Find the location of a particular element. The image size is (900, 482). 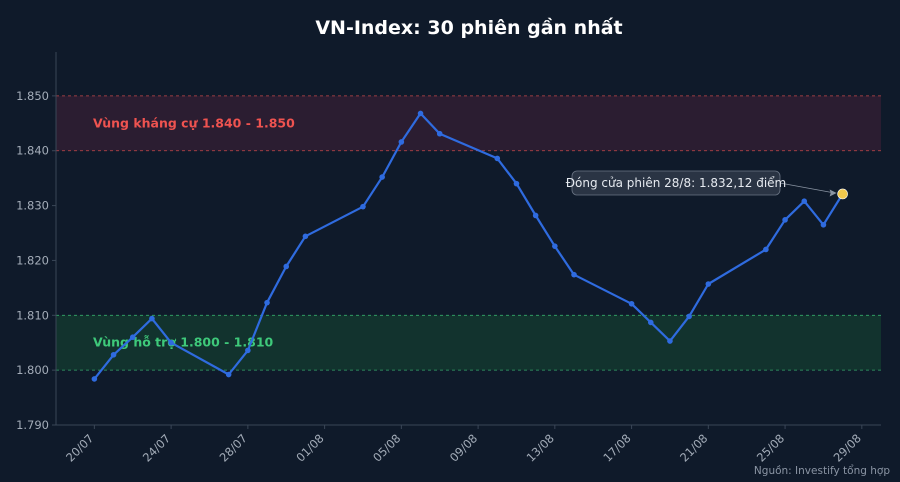

x-tick-label: 28/07 is located at coordinates (233, 447).